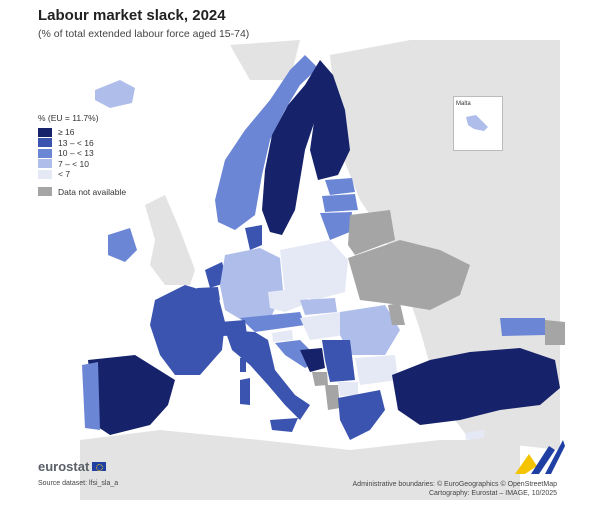 The height and width of the screenshot is (519, 600). What do you see at coordinates (284, 425) in the screenshot?
I see `sicily` at bounding box center [284, 425].